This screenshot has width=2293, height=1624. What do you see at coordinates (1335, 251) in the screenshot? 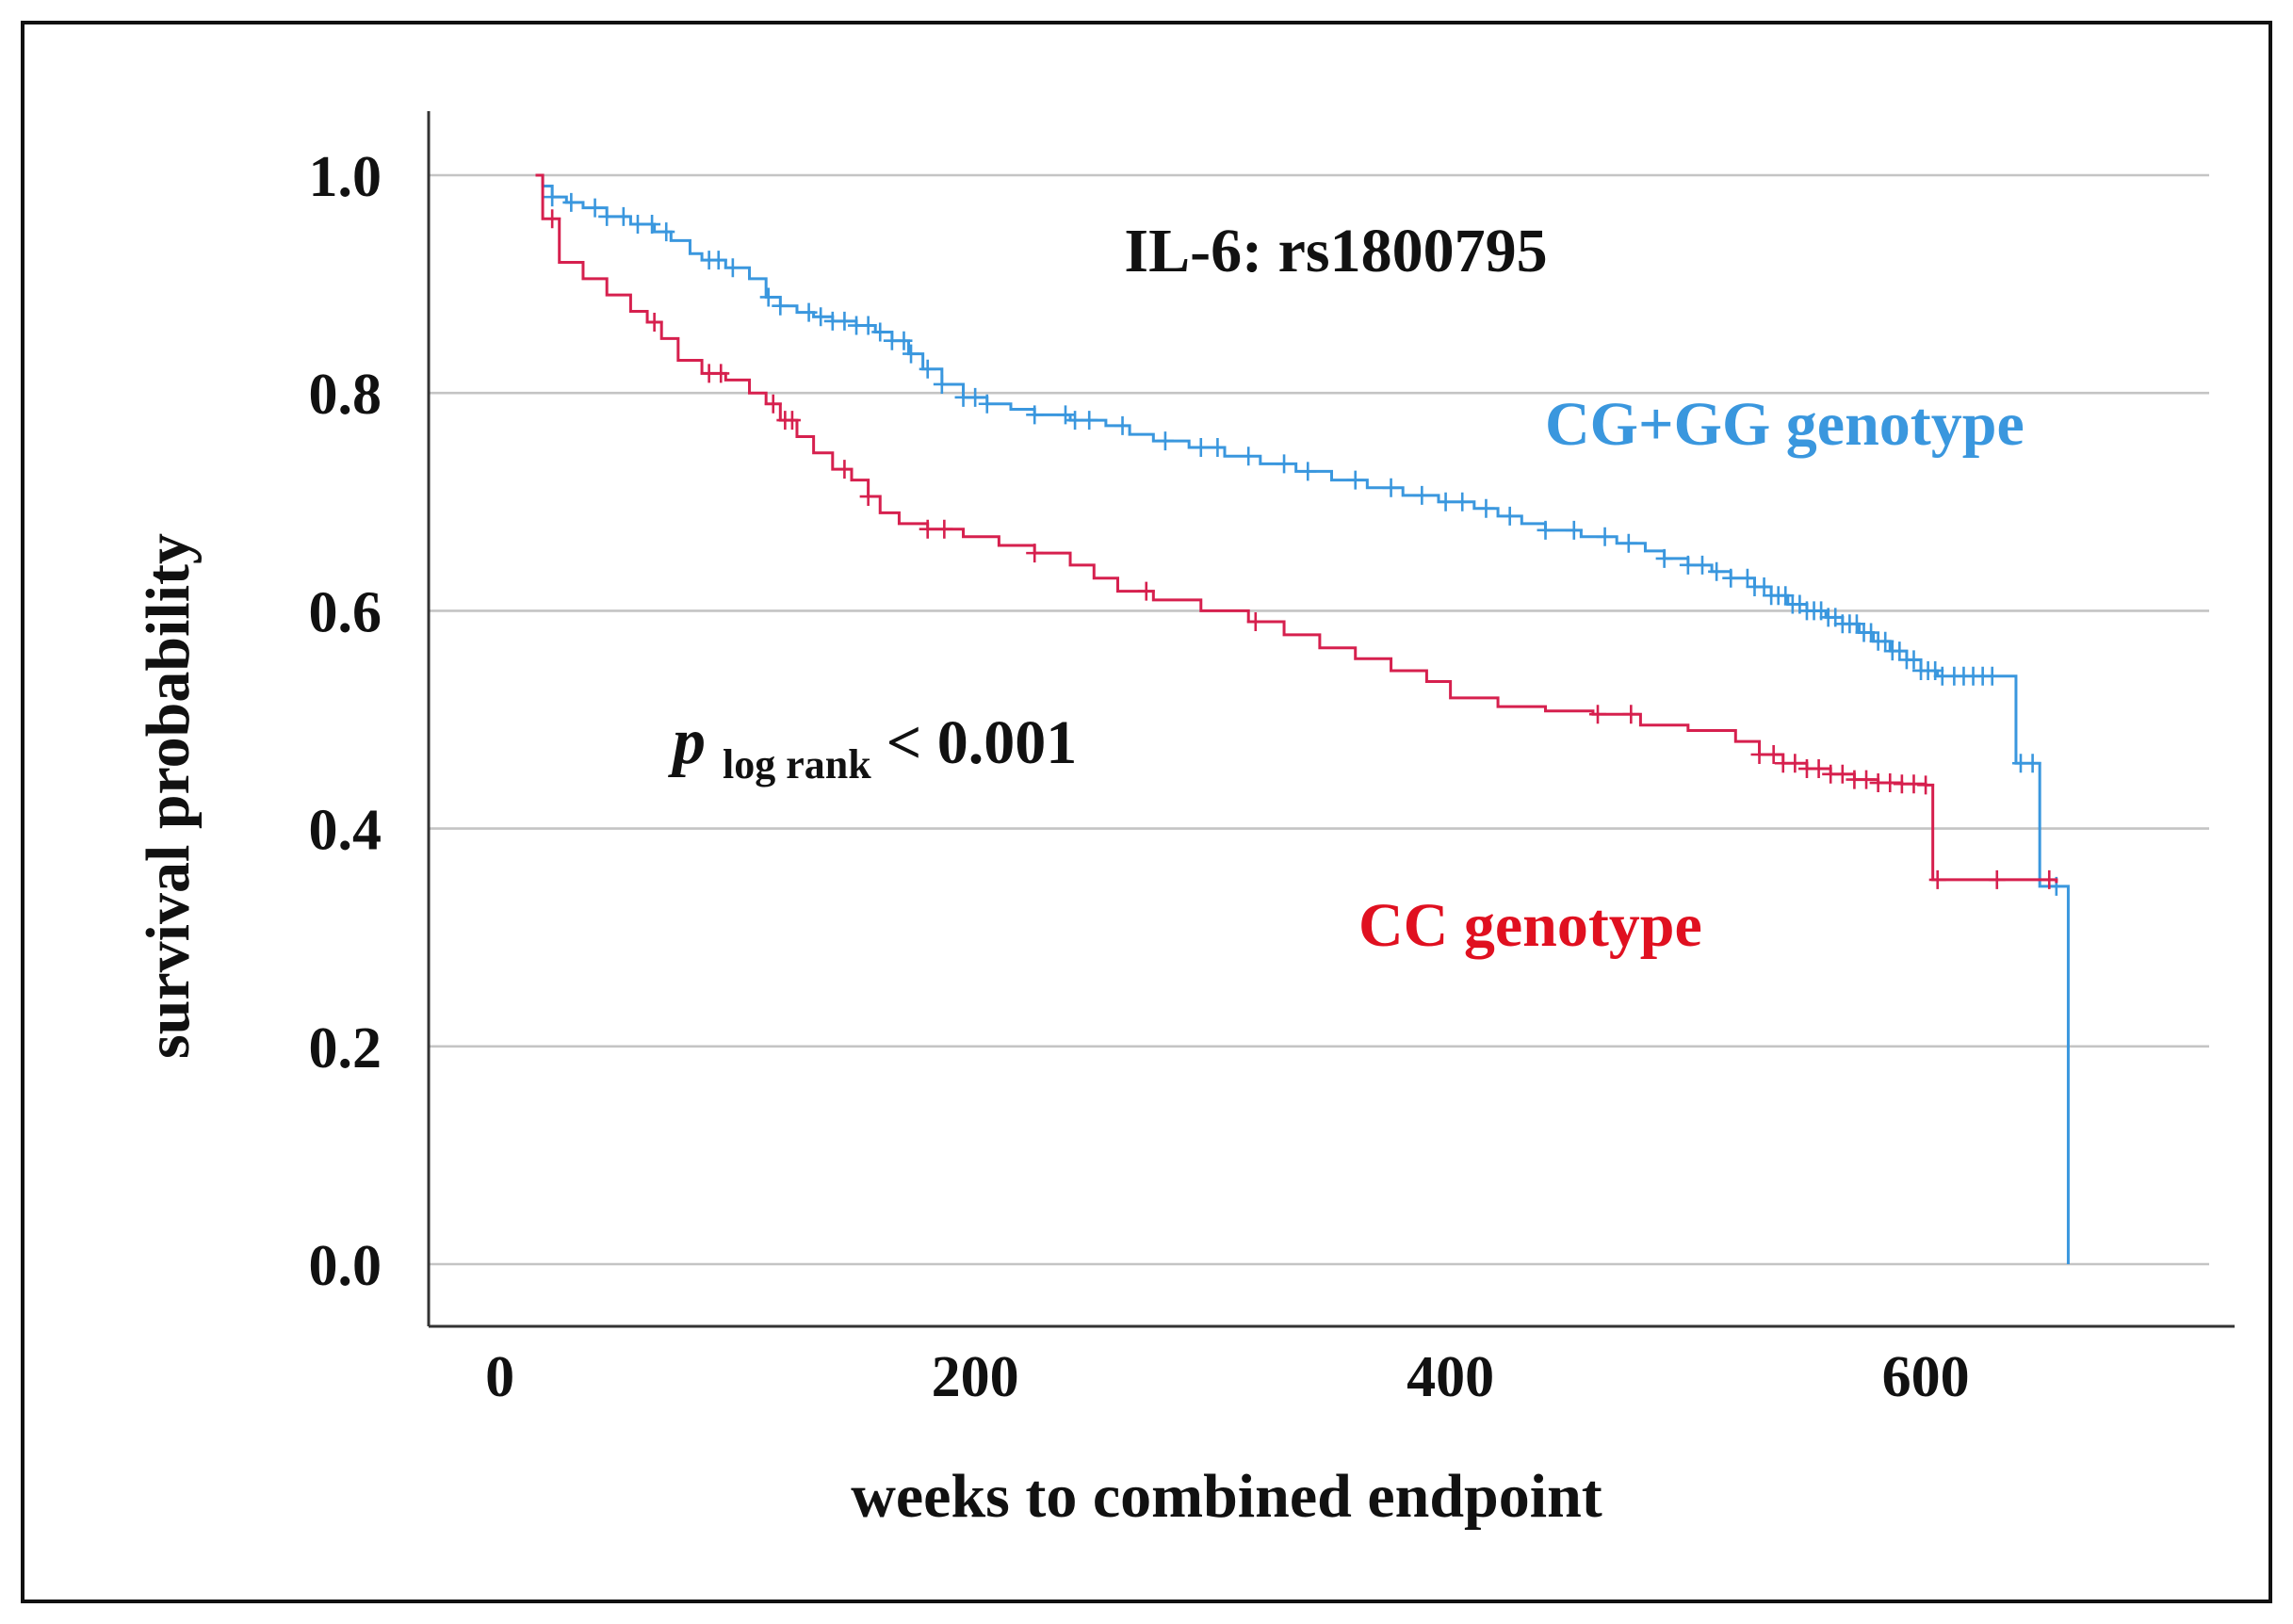
I see `chart-title: IL-6: rs1800795` at bounding box center [1335, 251].